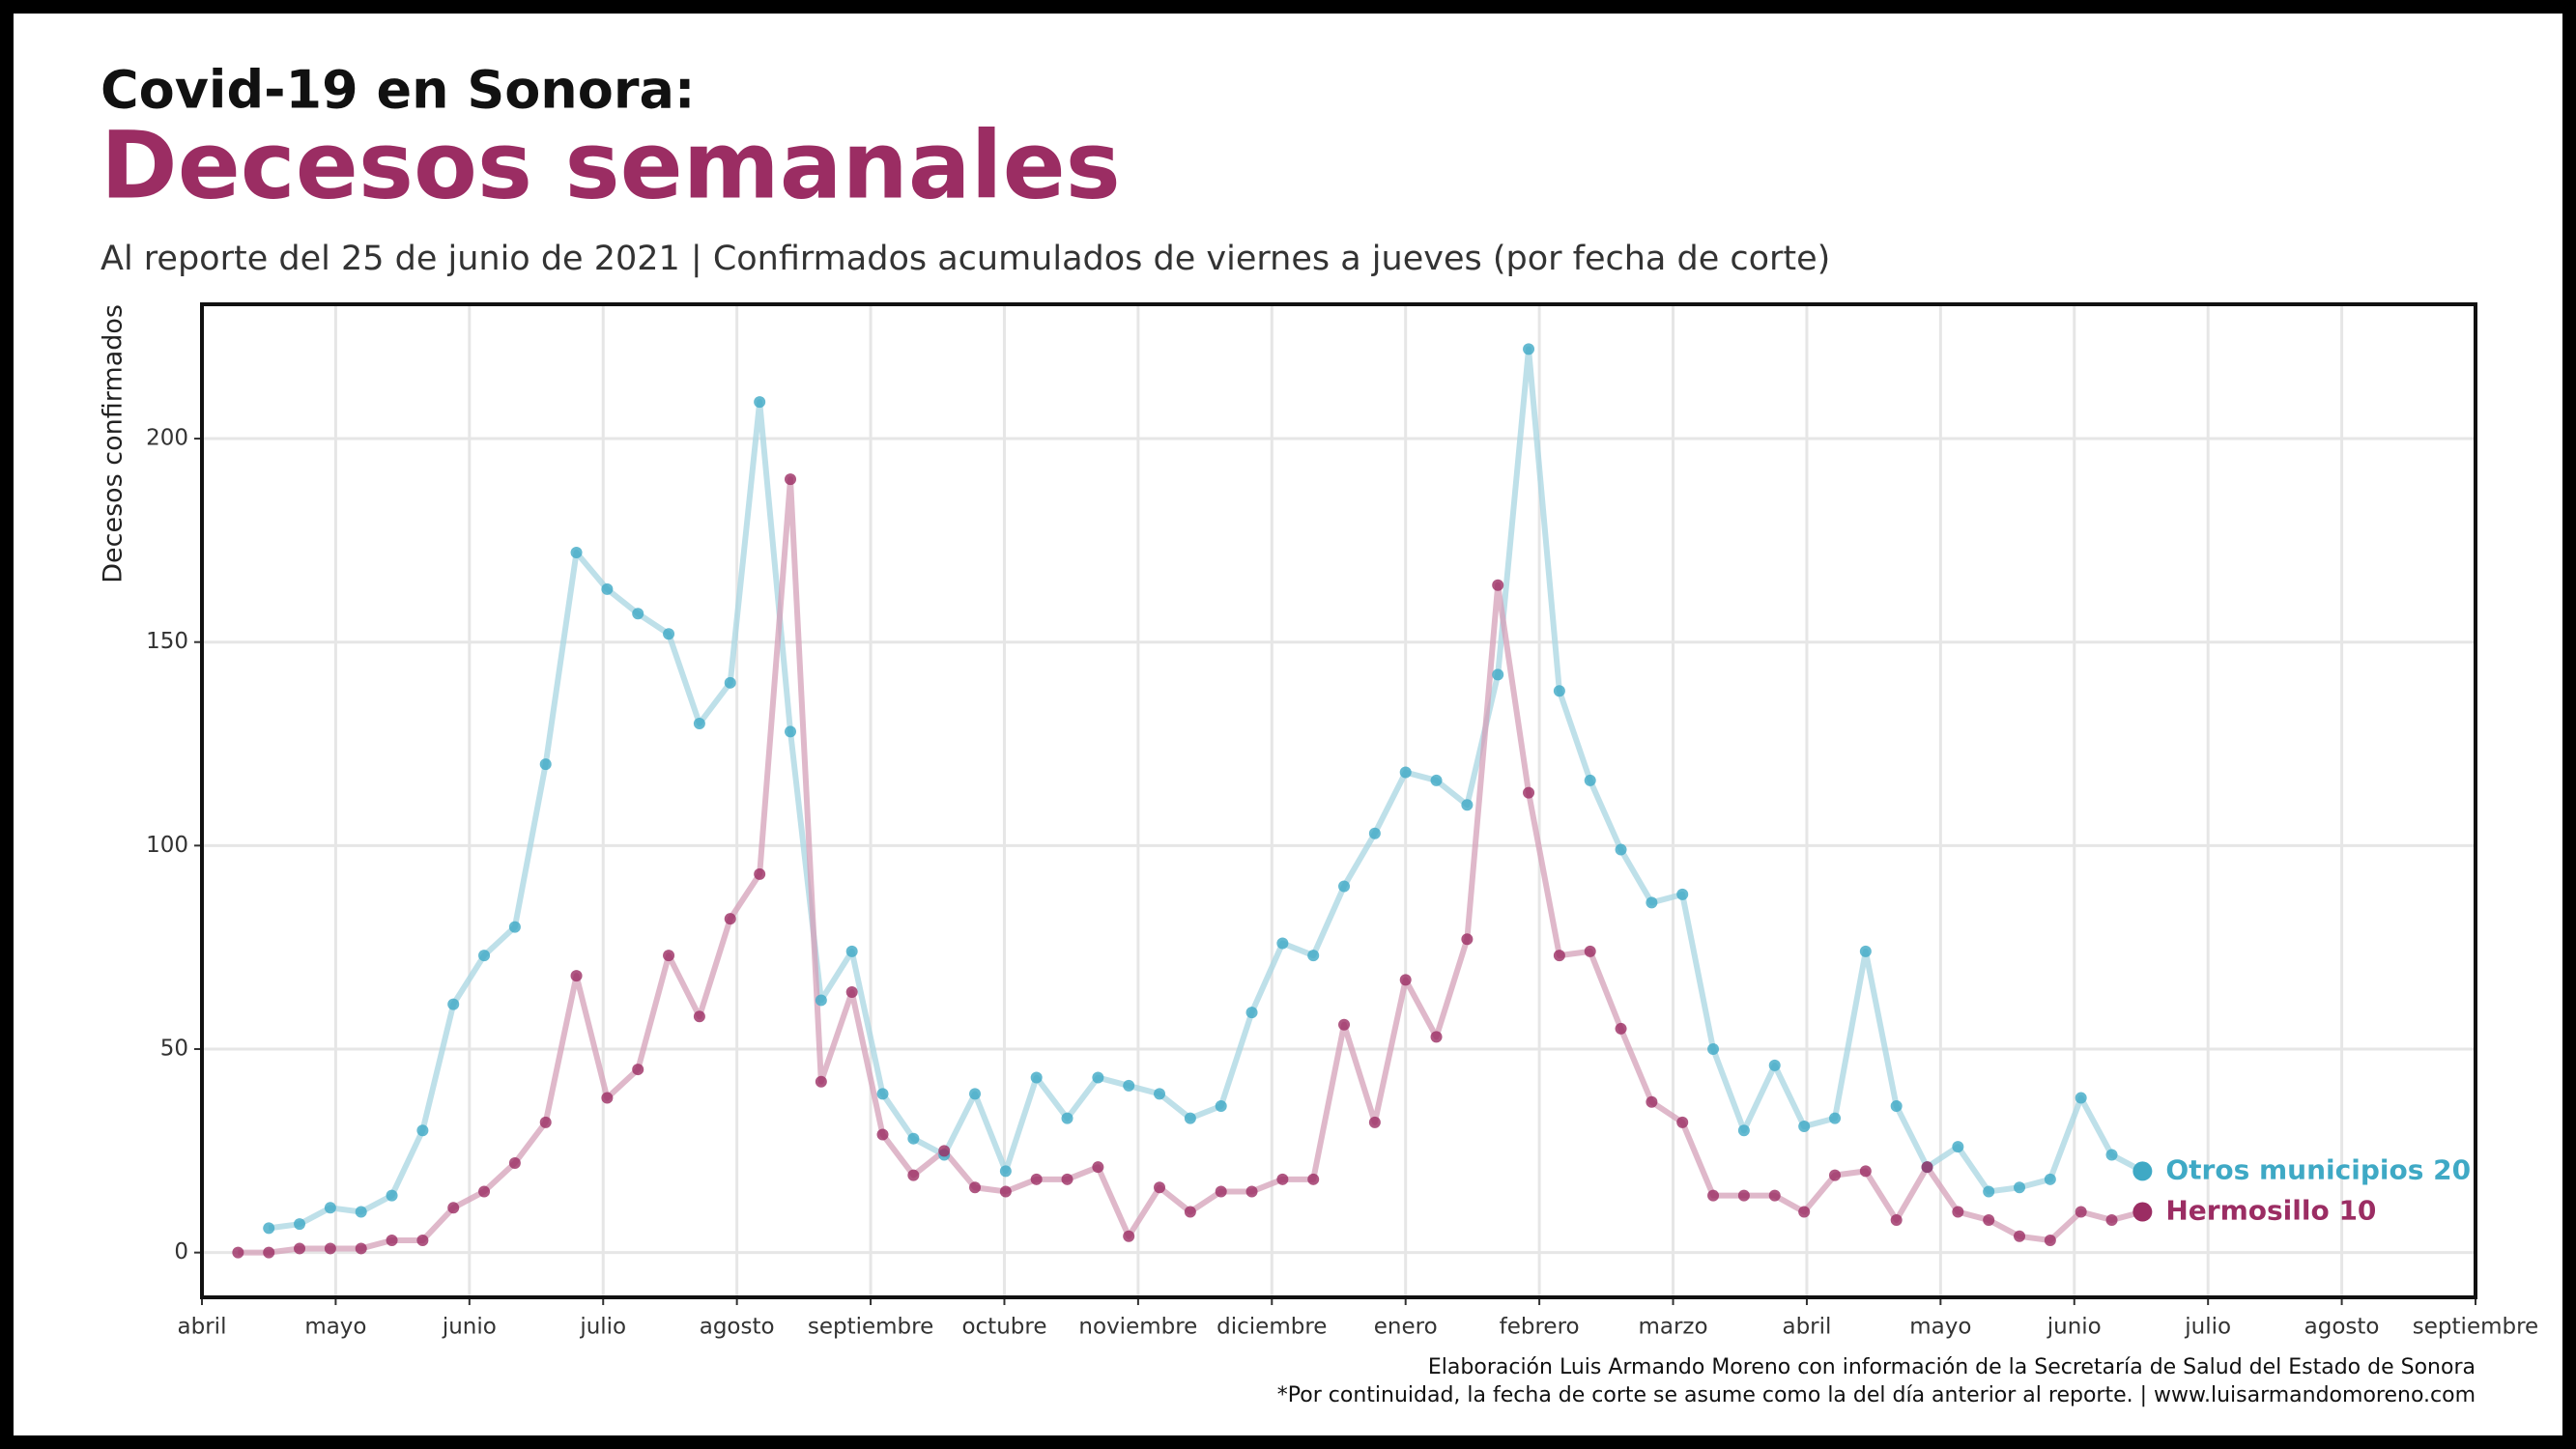 Image resolution: width=2576 pixels, height=1449 pixels. Describe the element at coordinates (1940, 1327) in the screenshot. I see `x-tick-label: mayo` at that location.